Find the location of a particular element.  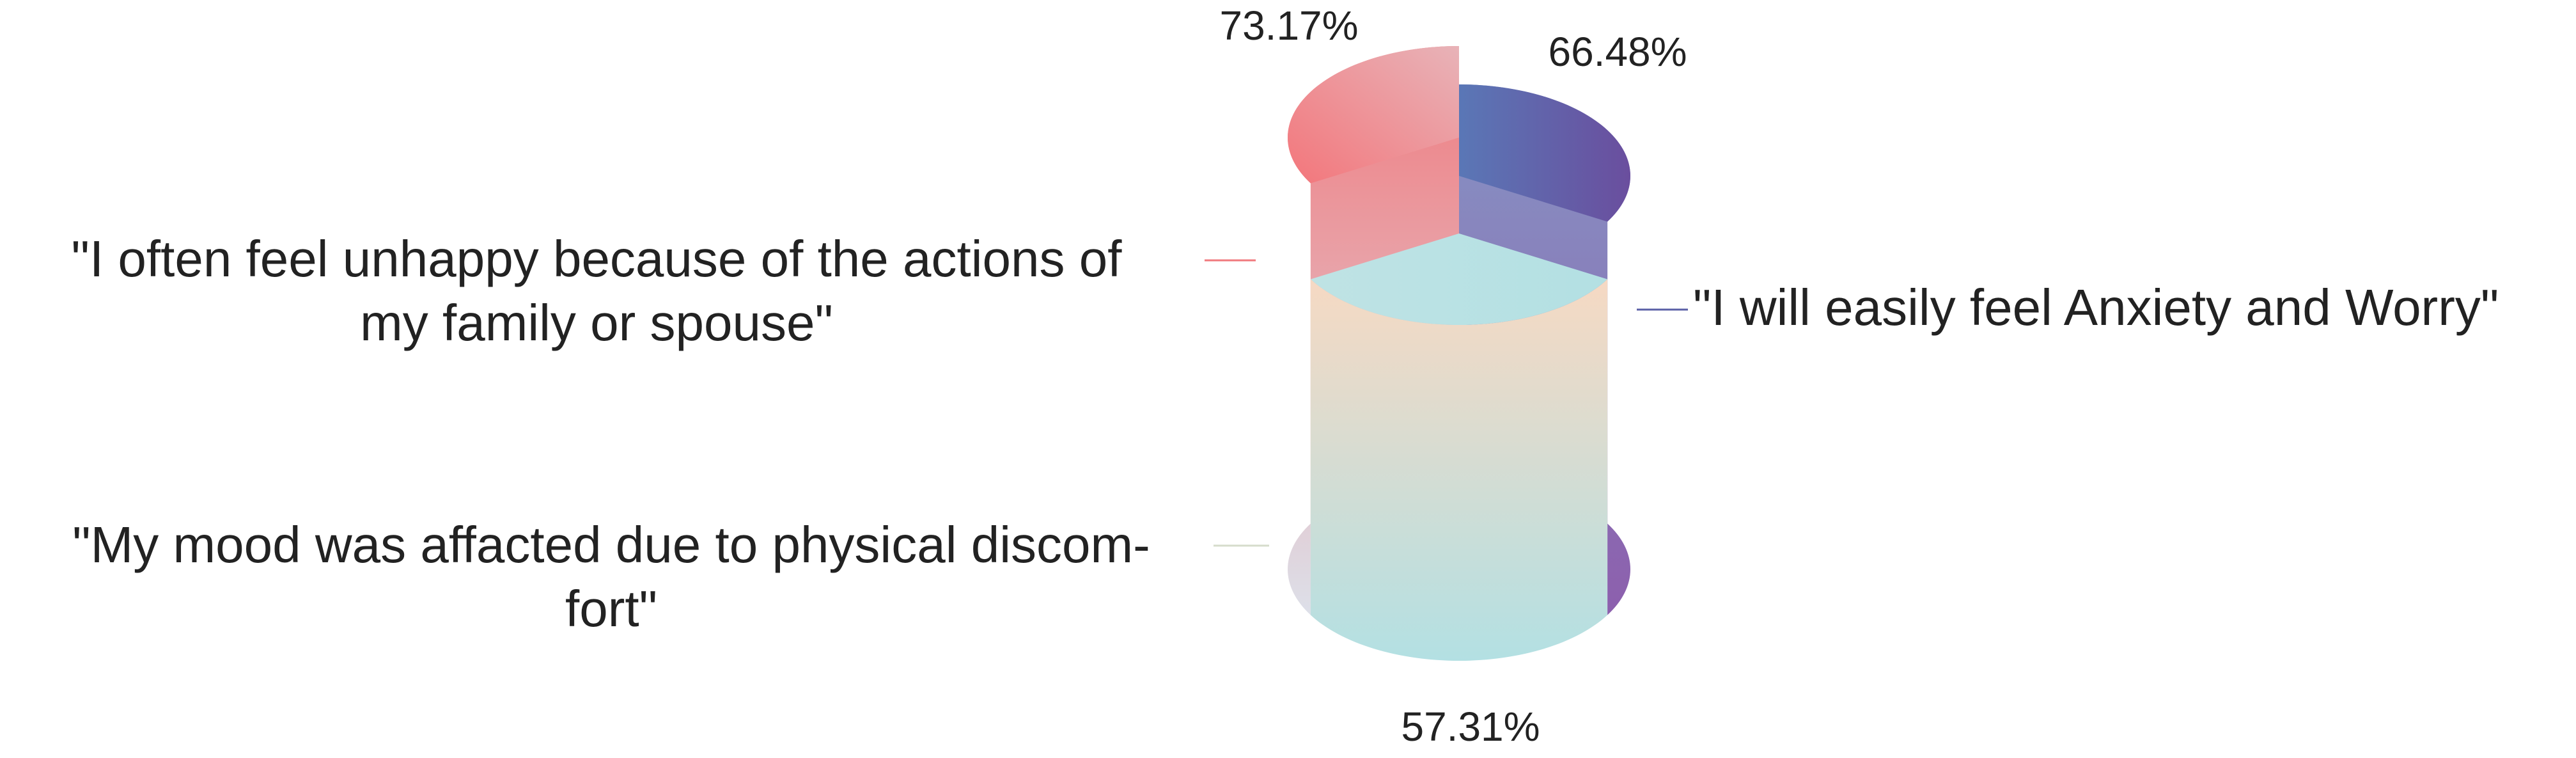

category-label-anxiety: "I will easily feel Anxiety and Worry" is located at coordinates (2096, 307).